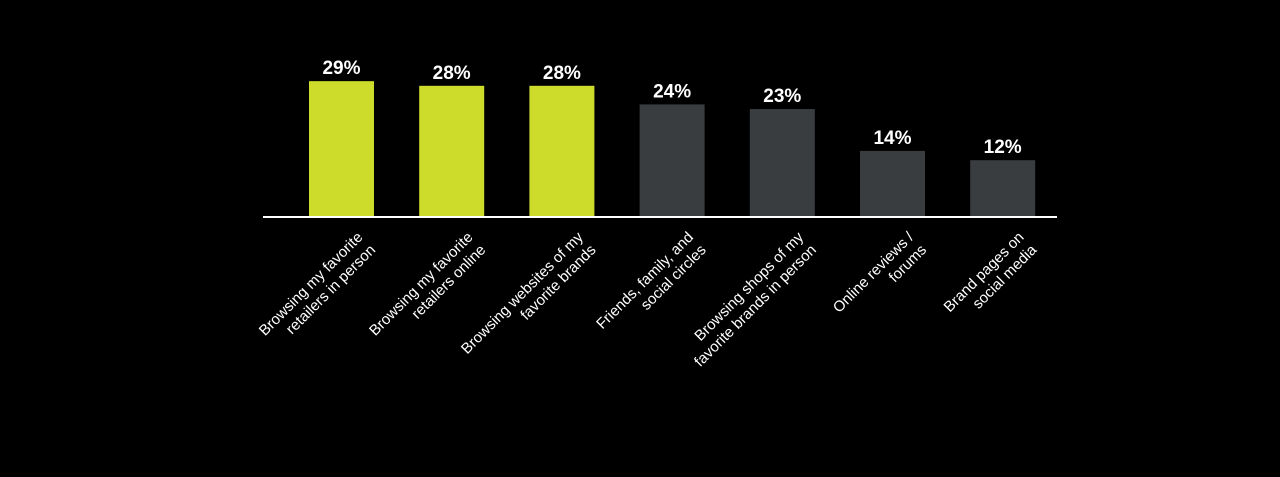 The image size is (1280, 477). I want to click on category-label-7: Brand pages onsocial media, so click(991, 278).